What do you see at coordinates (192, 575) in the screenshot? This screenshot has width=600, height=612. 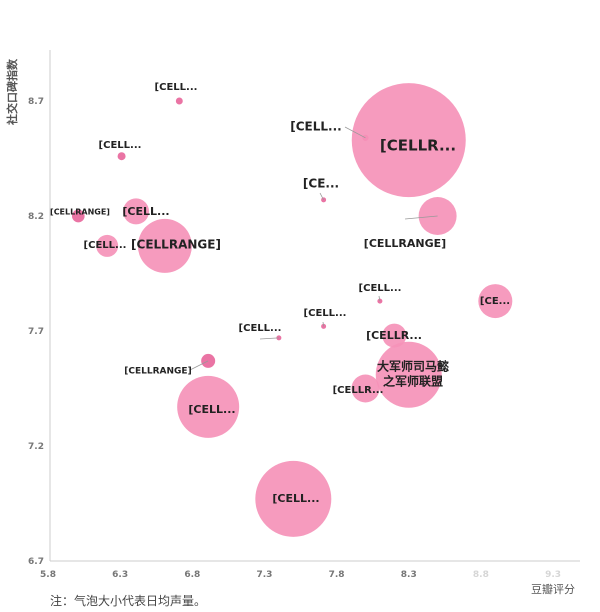 I see `x-tick-label: 6.8` at bounding box center [192, 575].